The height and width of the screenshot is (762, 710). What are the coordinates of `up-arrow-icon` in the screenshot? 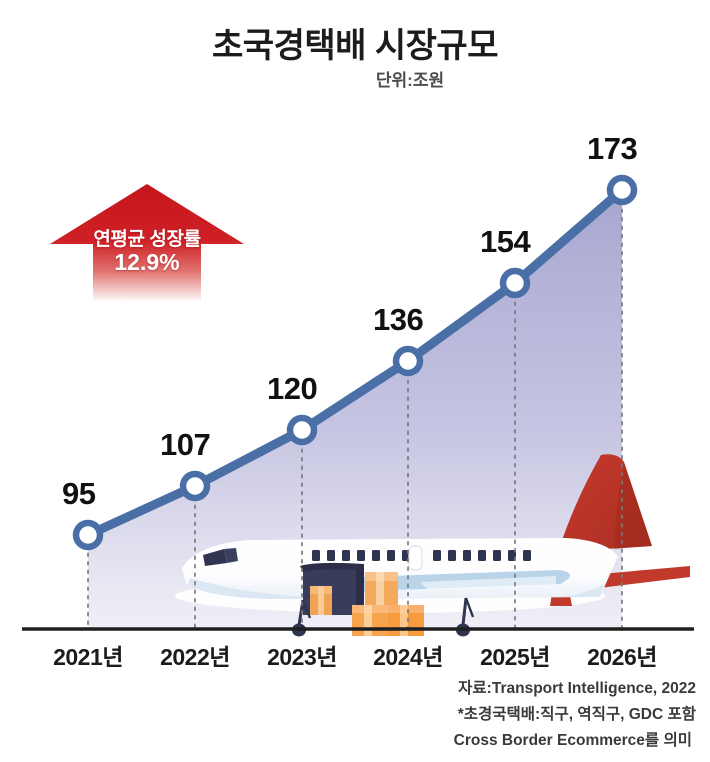 It's located at (147, 243).